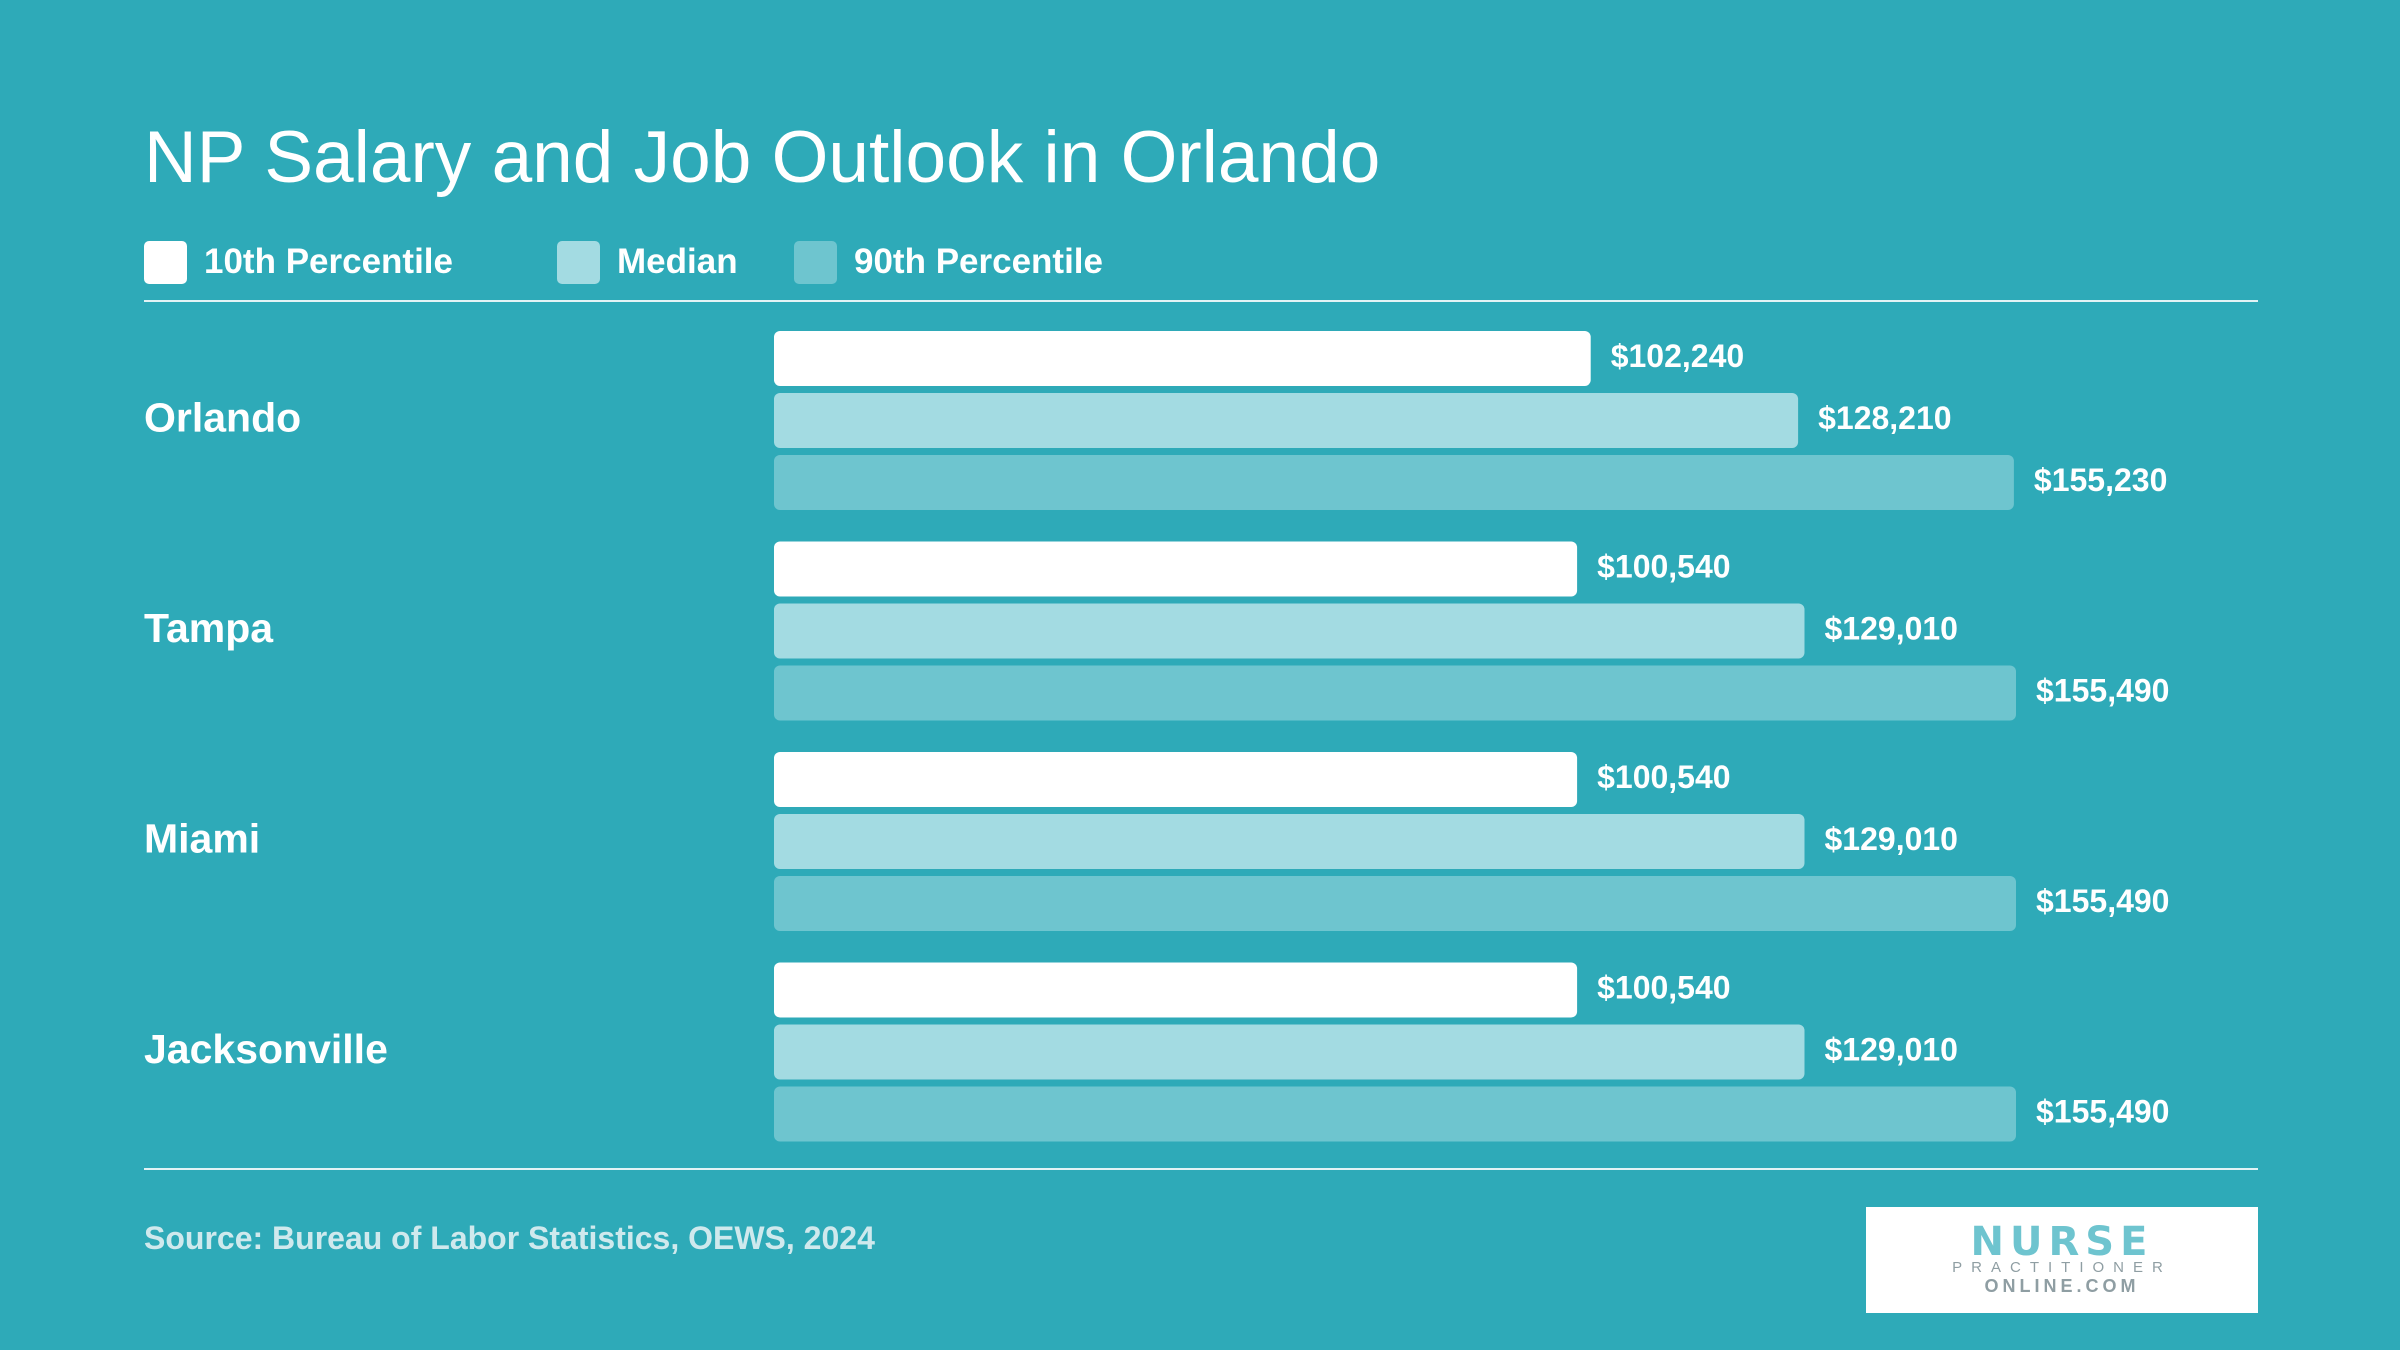 The width and height of the screenshot is (2400, 1350). What do you see at coordinates (2062, 1286) in the screenshot?
I see `logo-text-online: ONLINE.COM` at bounding box center [2062, 1286].